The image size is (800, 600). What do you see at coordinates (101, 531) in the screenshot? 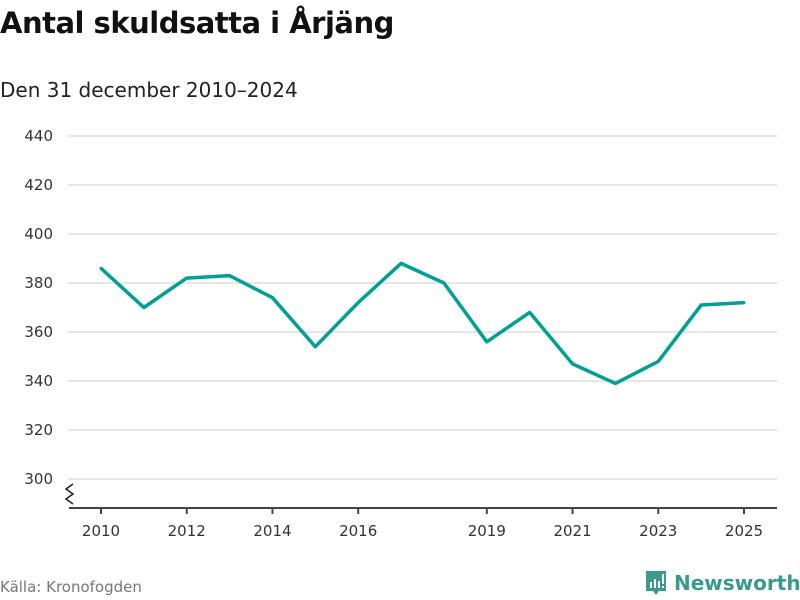
I see `x-tick-label: 2010` at bounding box center [101, 531].